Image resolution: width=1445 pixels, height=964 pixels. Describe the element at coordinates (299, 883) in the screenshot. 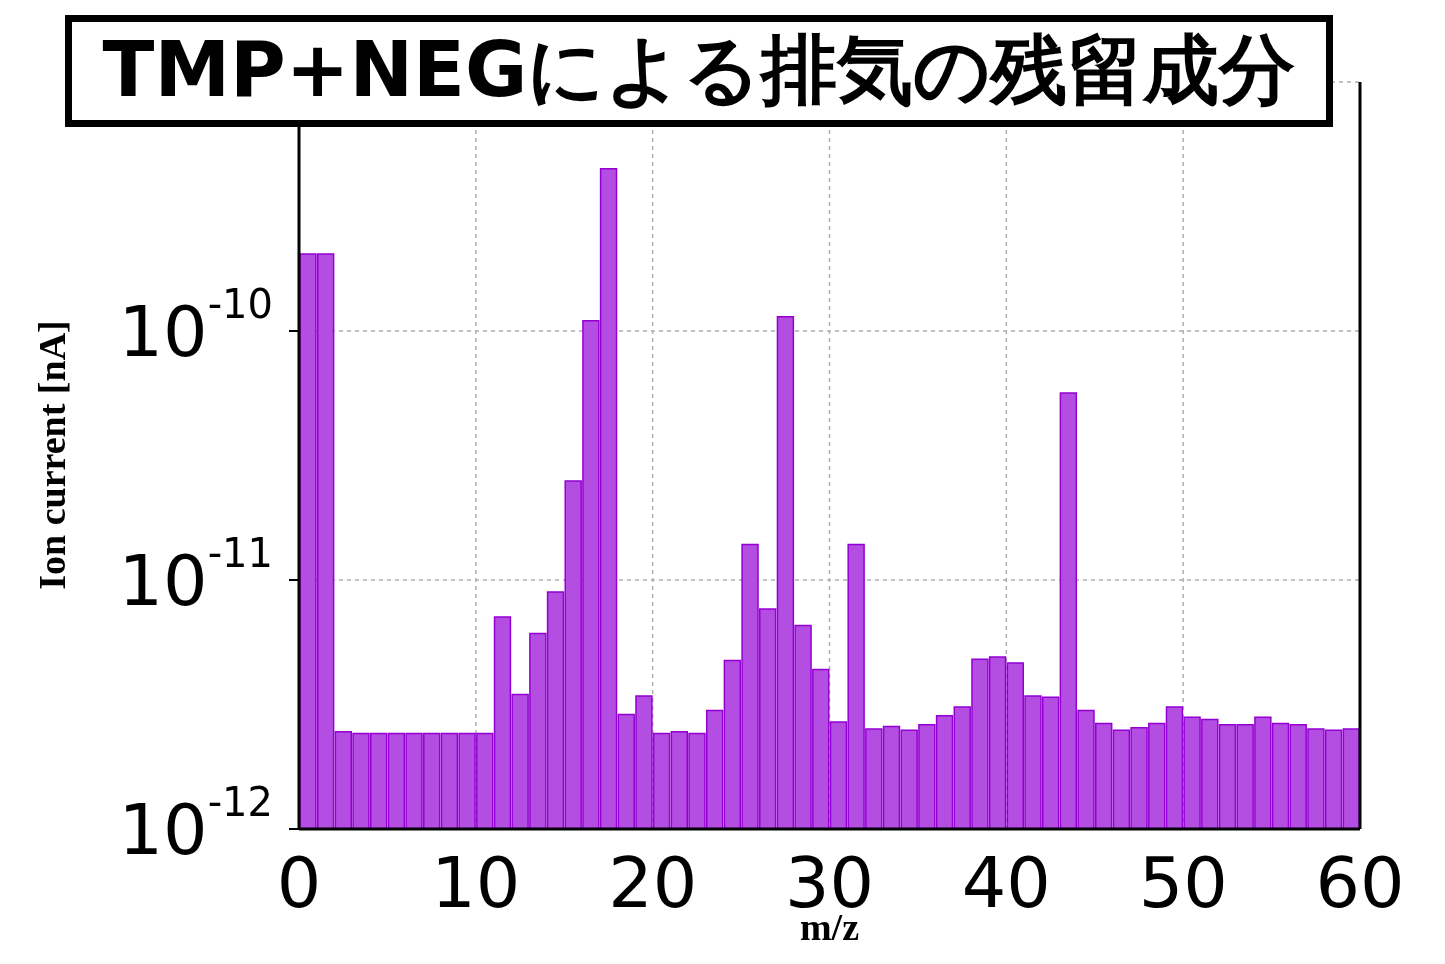

I see `x-tick-label: 0` at that location.